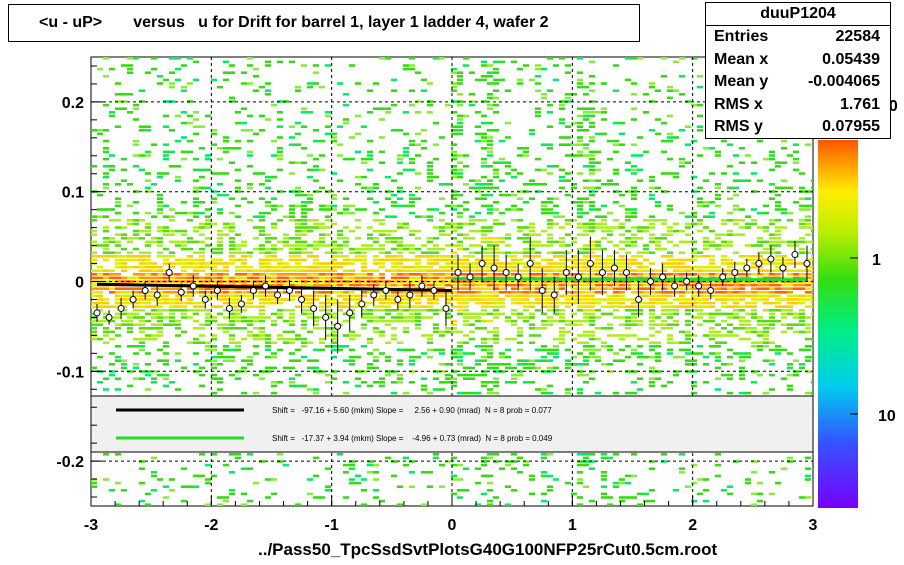  I want to click on stats-name: duuP1204, so click(798, 14).